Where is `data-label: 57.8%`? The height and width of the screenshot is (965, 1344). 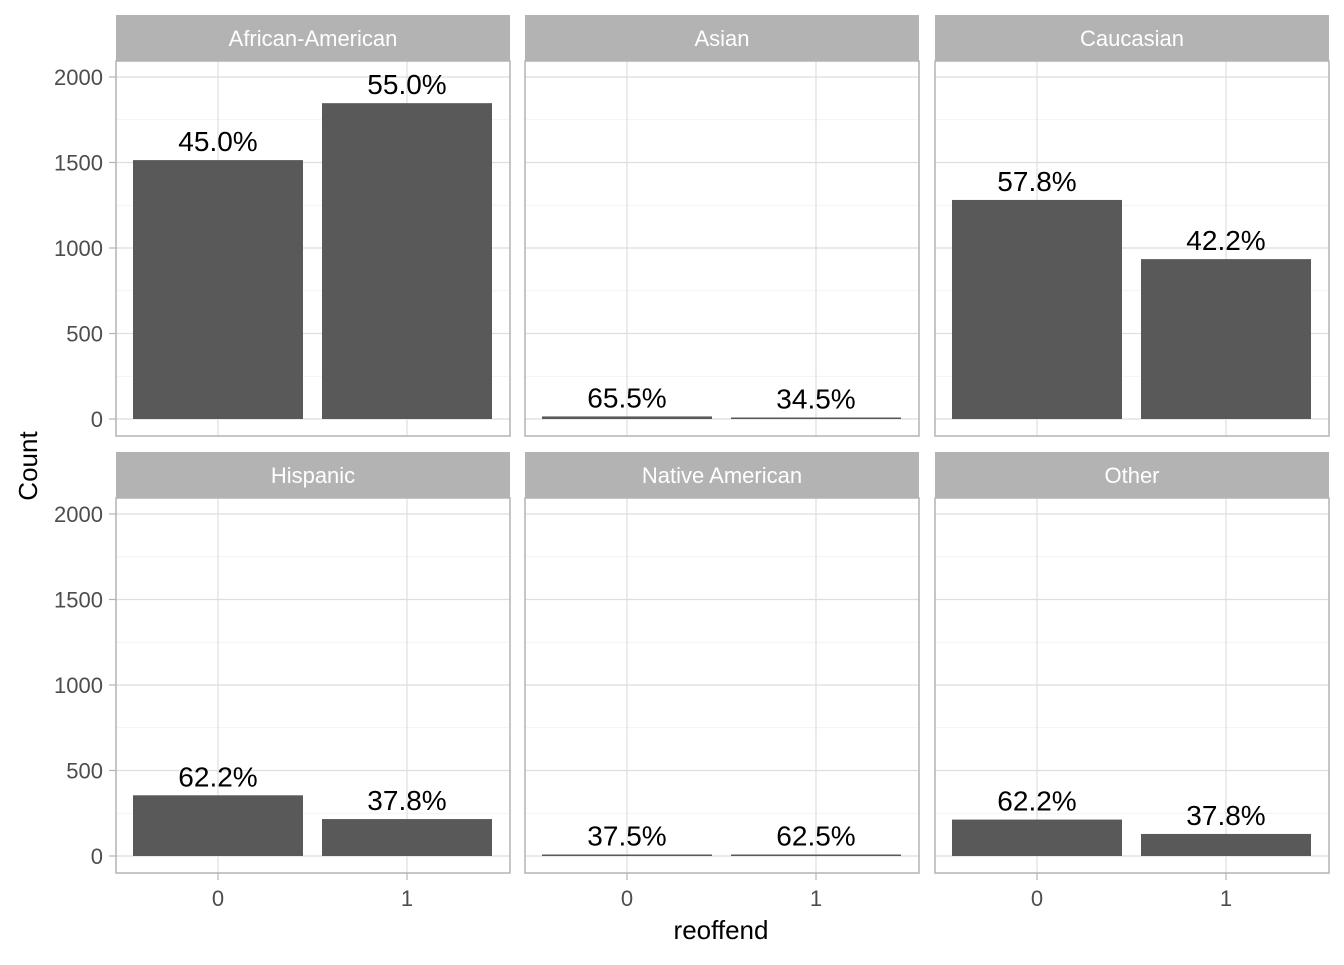 data-label: 57.8% is located at coordinates (1036, 181).